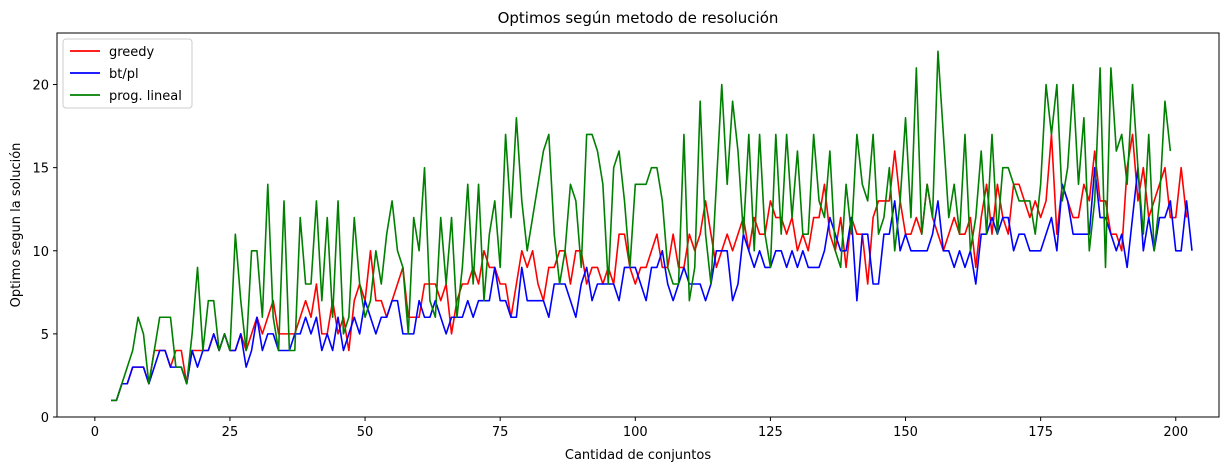 The image size is (1229, 471). I want to click on x-tick-label: 50, so click(365, 432).